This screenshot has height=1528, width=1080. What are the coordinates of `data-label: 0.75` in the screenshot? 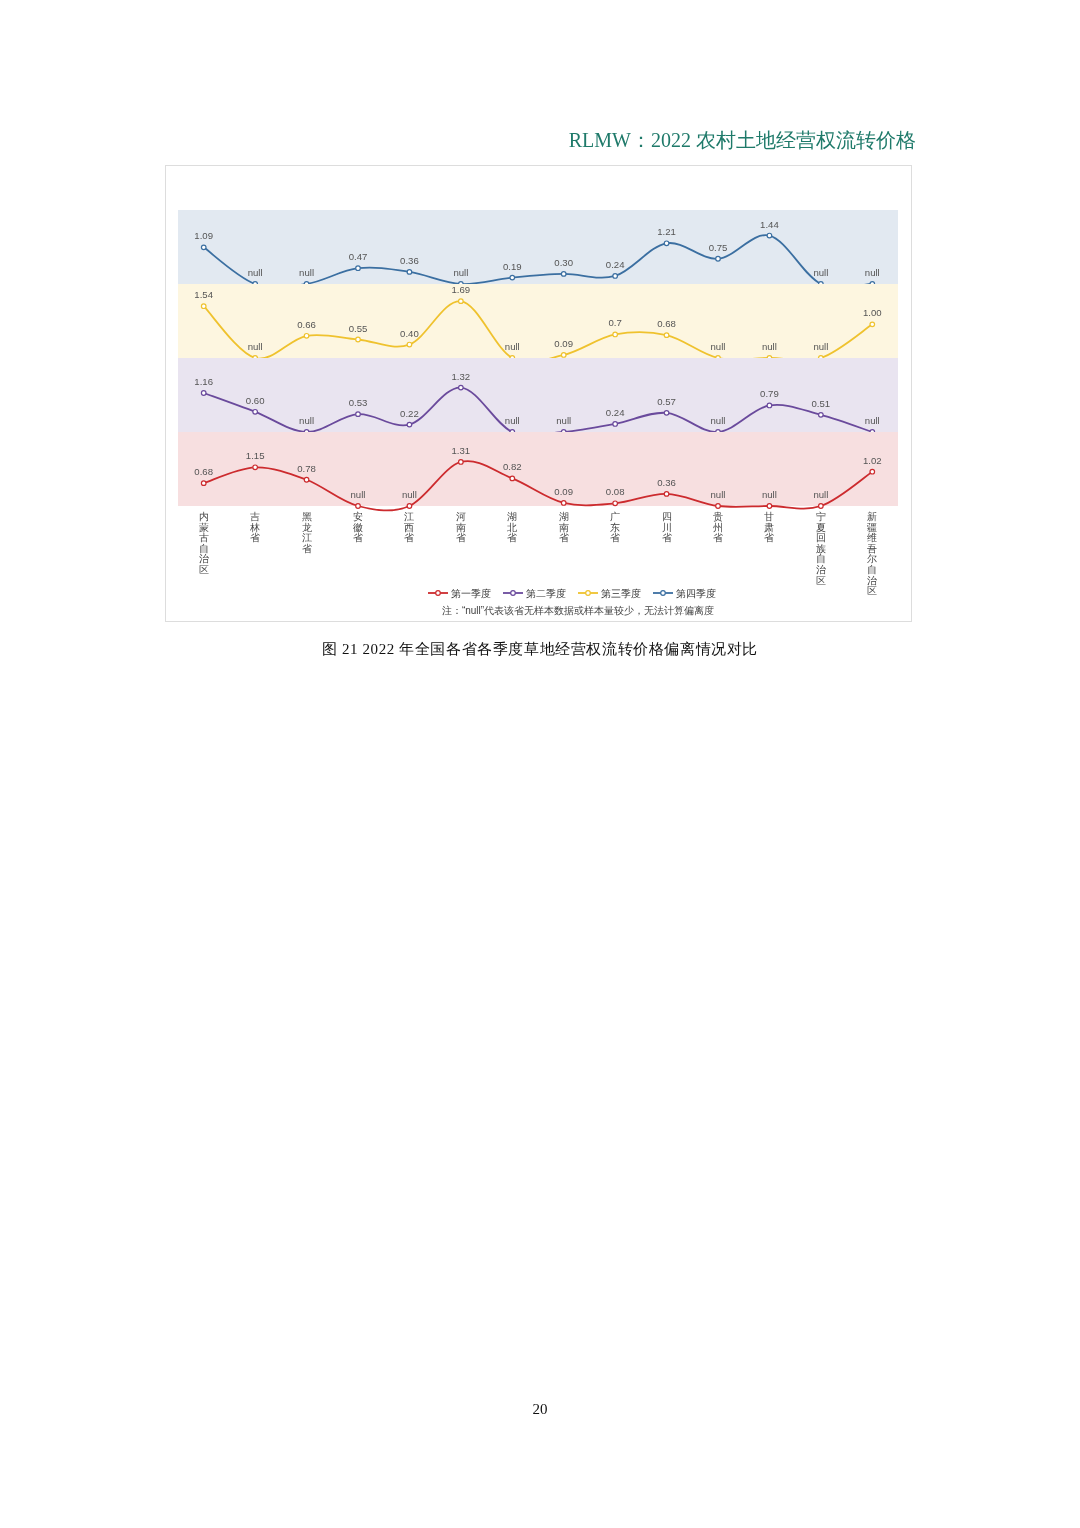 It's located at (718, 247).